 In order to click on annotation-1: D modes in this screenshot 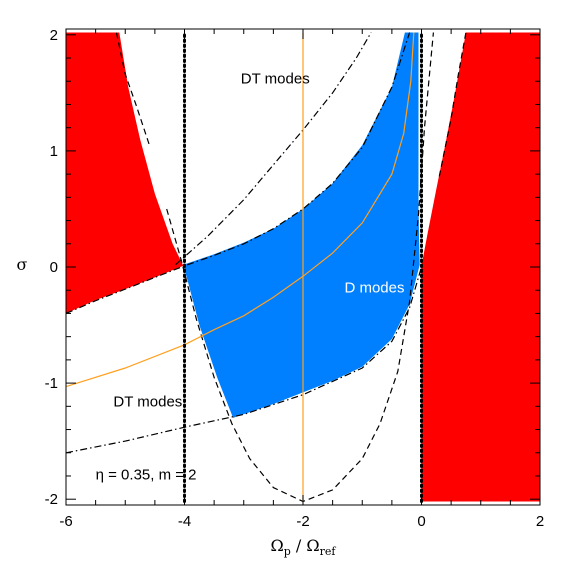, I will do `click(374, 288)`.